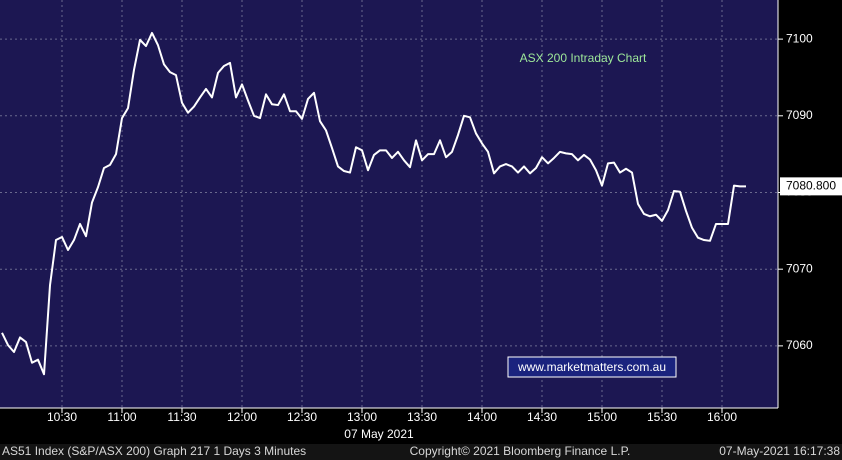 This screenshot has width=842, height=460. What do you see at coordinates (482, 417) in the screenshot?
I see `x-tick-label: 14:00` at bounding box center [482, 417].